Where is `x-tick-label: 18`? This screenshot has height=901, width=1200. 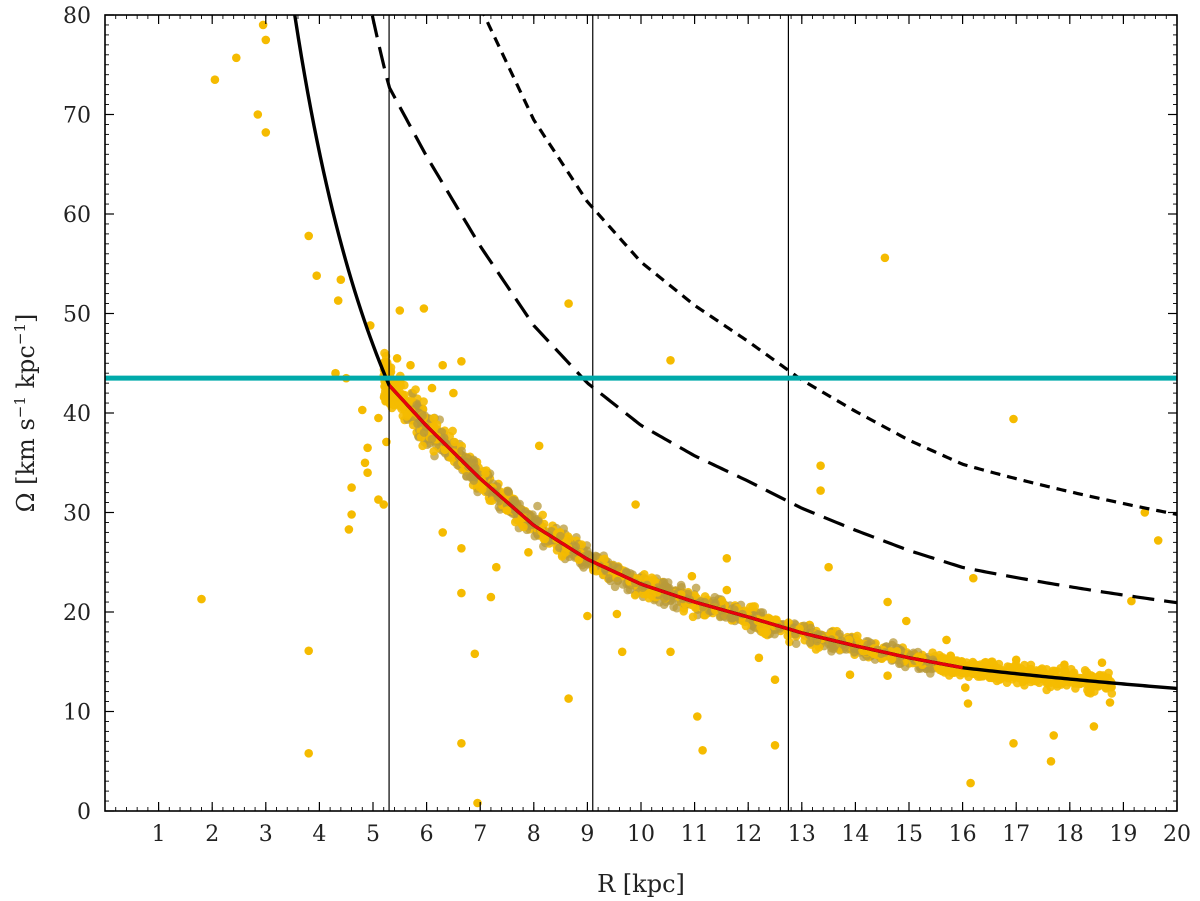 x-tick-label: 18 is located at coordinates (1070, 834).